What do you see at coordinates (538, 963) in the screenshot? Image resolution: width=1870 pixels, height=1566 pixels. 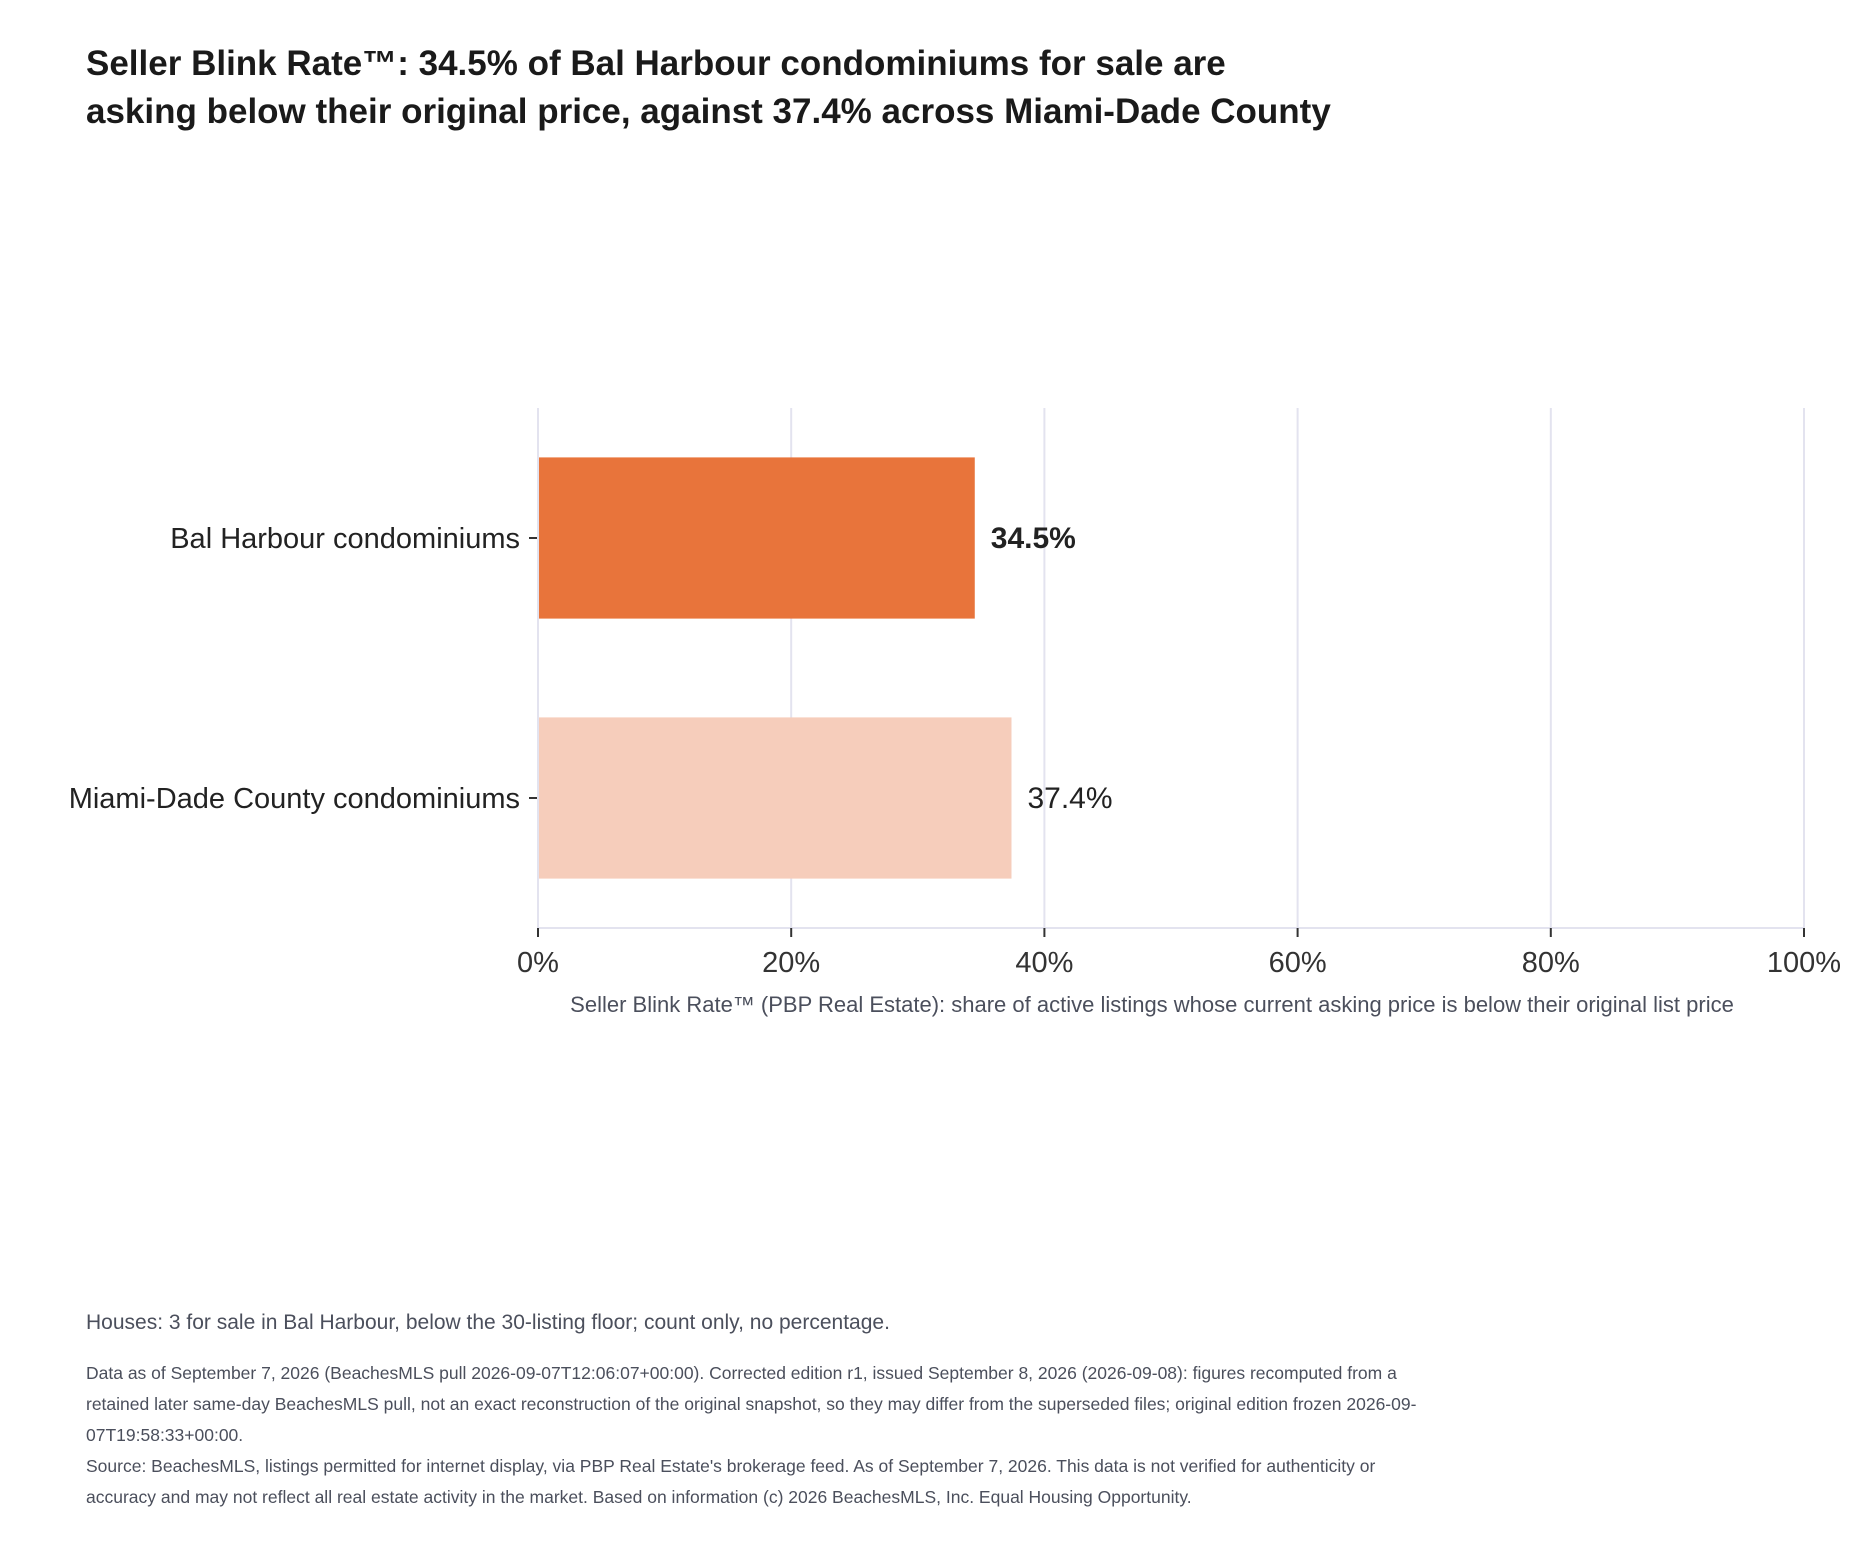 I see `x-tick-label-0: 0%` at bounding box center [538, 963].